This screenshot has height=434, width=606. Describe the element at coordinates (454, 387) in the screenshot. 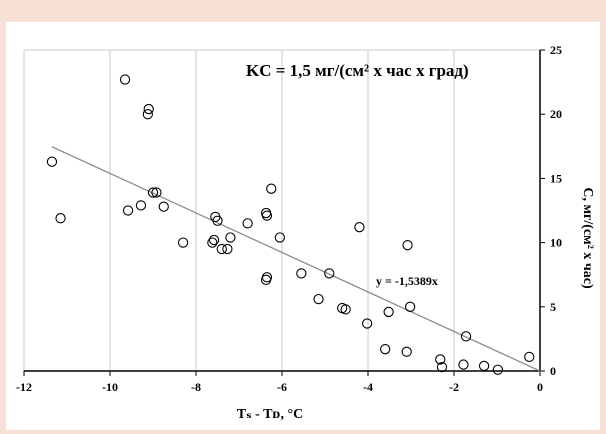

I see `x-tick-label: -2` at that location.